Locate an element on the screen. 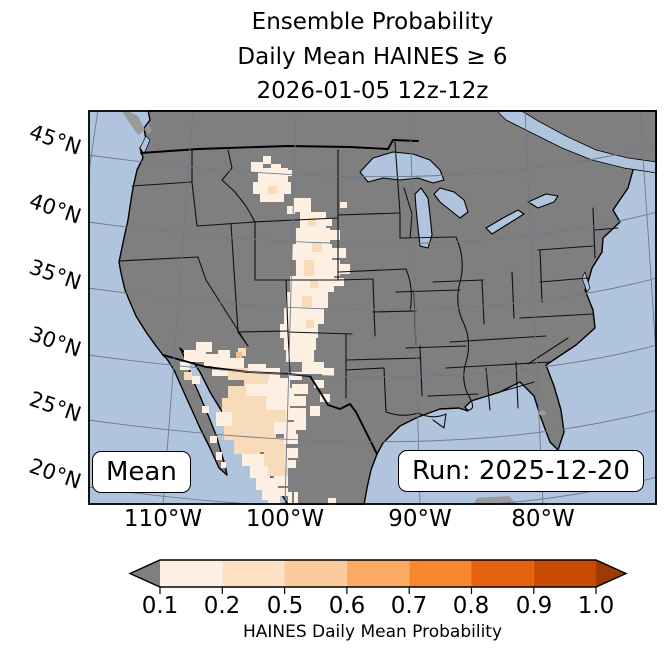 Image resolution: width=671 pixels, height=658 pixels. cbar-tick-0-7: 0.7 is located at coordinates (409, 606).